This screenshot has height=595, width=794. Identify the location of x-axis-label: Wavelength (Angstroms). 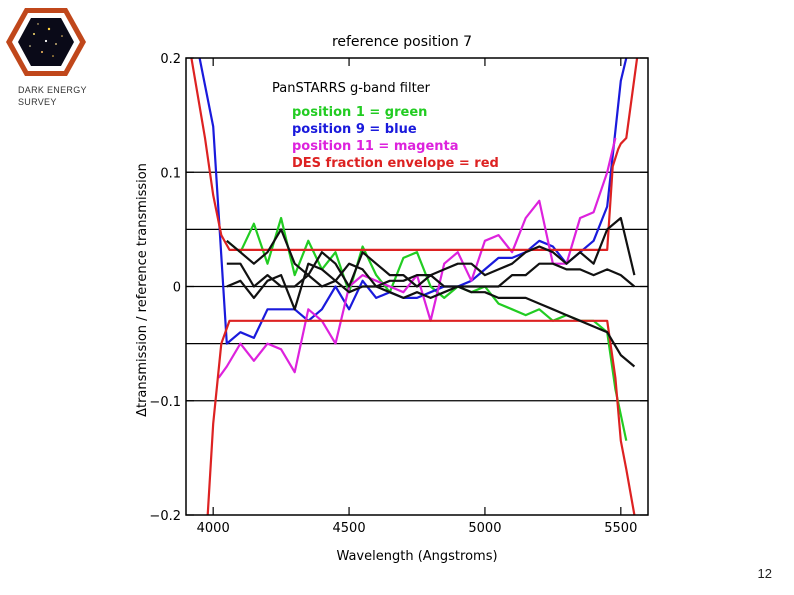
(416, 556).